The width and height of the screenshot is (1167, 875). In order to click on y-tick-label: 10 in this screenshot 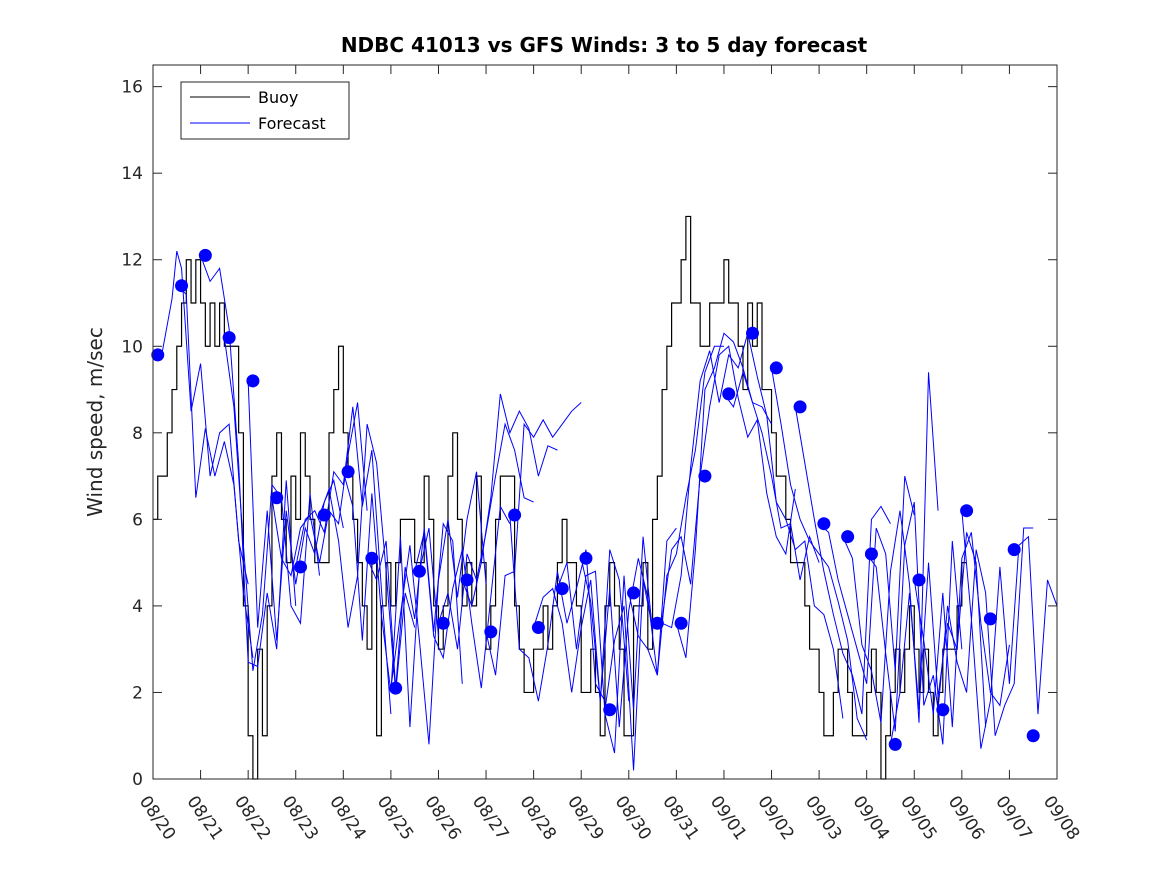, I will do `click(132, 347)`.